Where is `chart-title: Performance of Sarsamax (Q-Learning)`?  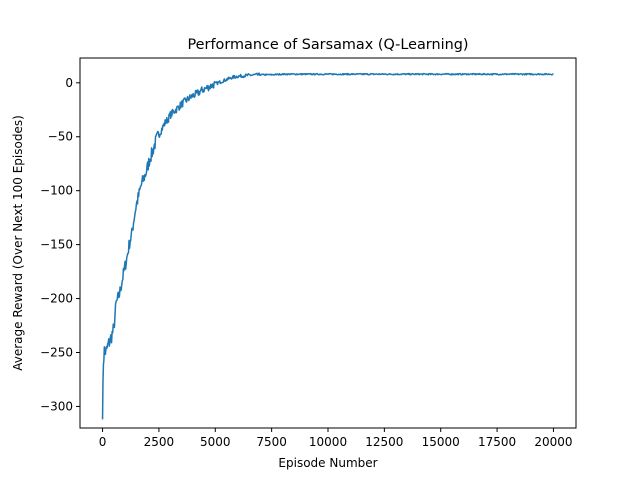
chart-title: Performance of Sarsamax (Q-Learning) is located at coordinates (328, 45).